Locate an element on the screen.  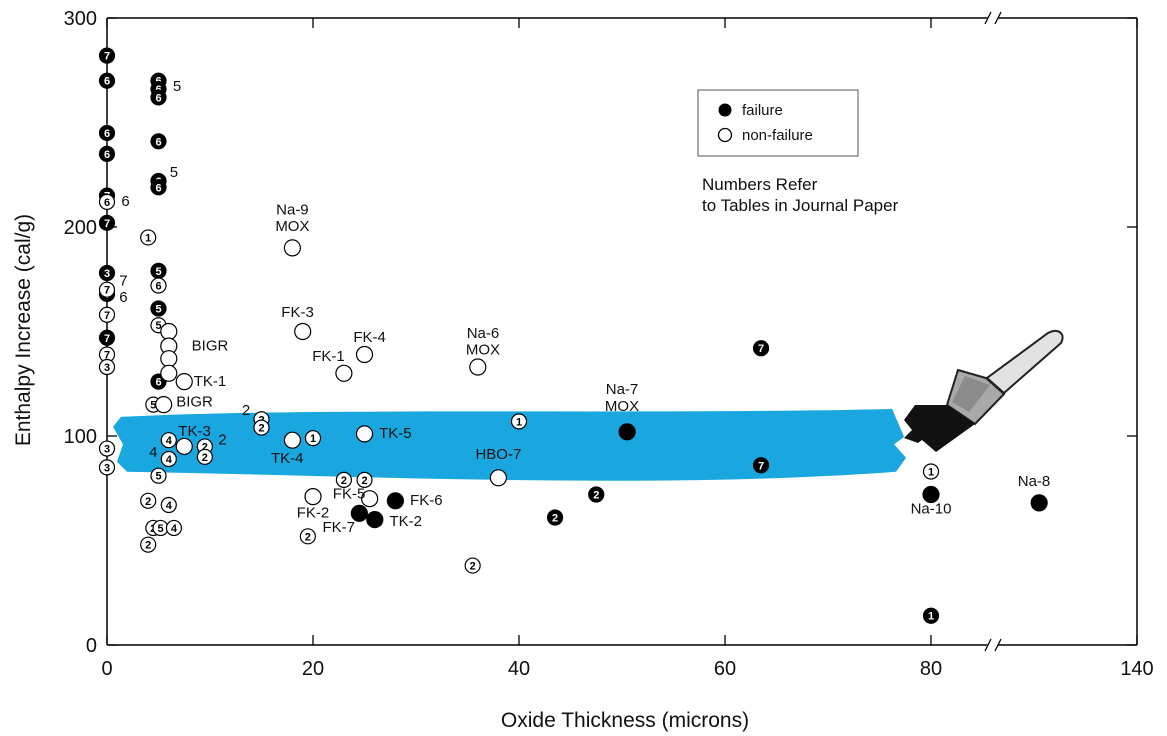
point-annotation: FK-5 is located at coordinates (349, 494).